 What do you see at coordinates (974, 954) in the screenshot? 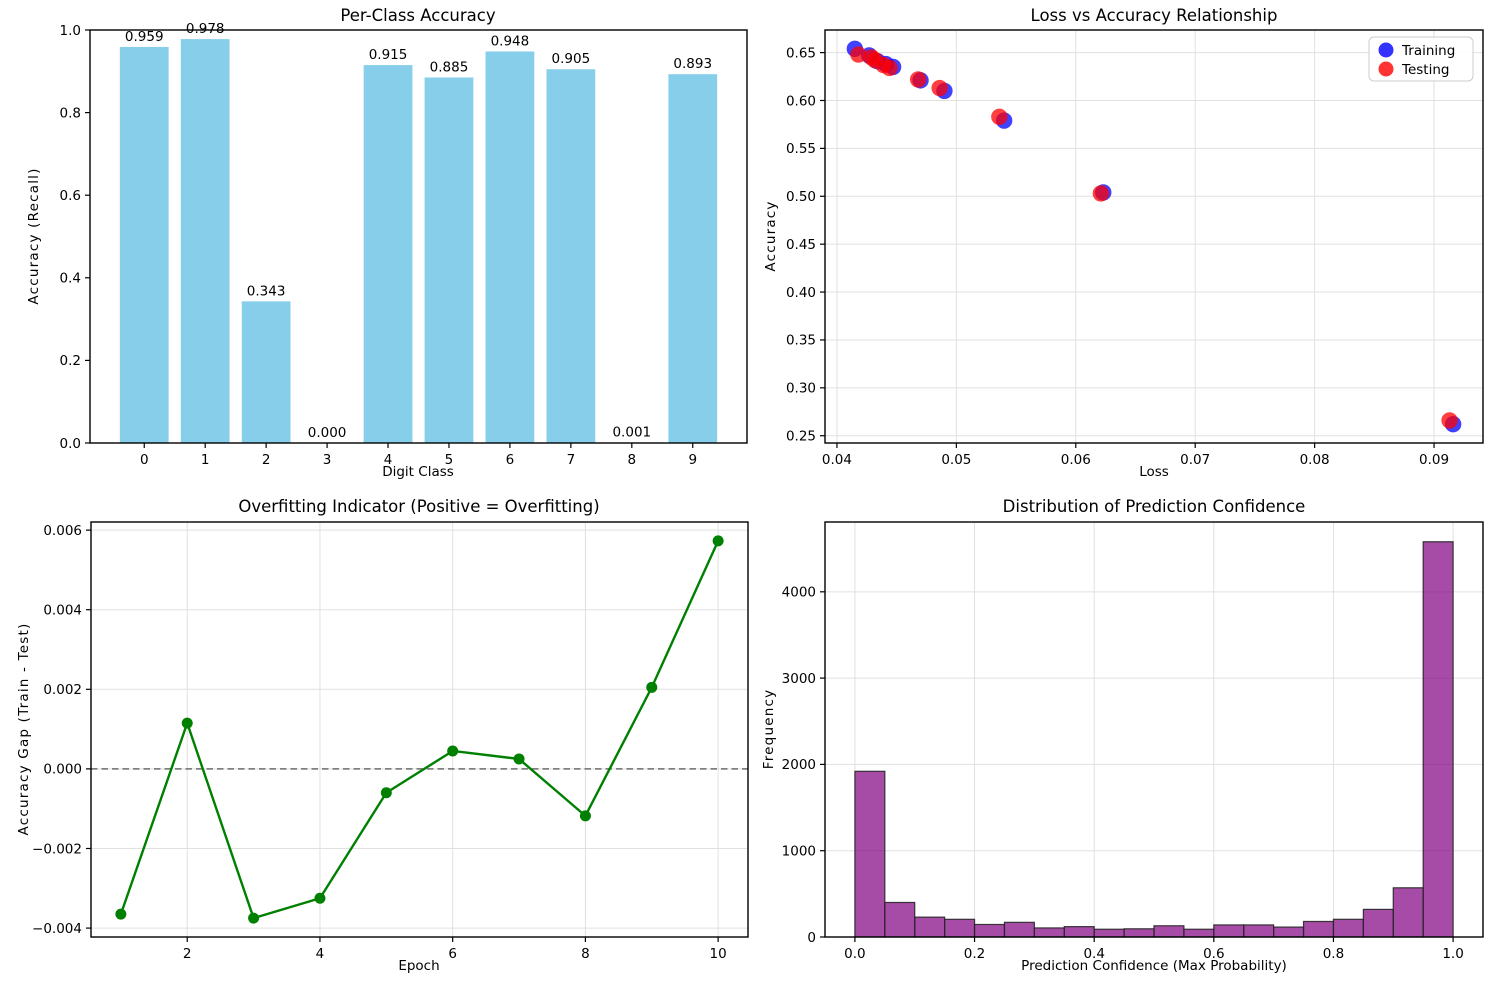
I see `x-tick-label: 0.2` at bounding box center [974, 954].